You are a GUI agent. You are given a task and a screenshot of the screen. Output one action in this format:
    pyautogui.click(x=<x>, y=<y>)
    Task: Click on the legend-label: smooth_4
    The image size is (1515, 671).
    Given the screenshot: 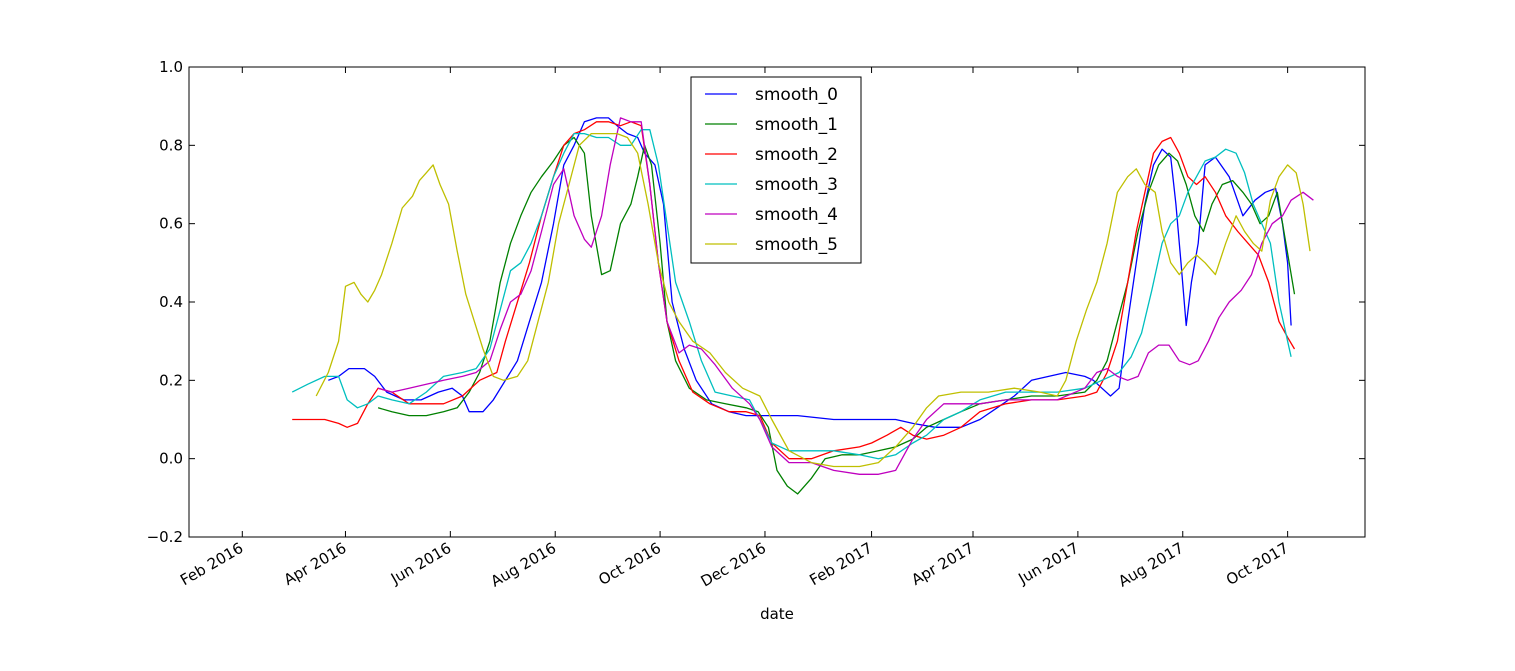 What is the action you would take?
    pyautogui.click(x=796, y=215)
    